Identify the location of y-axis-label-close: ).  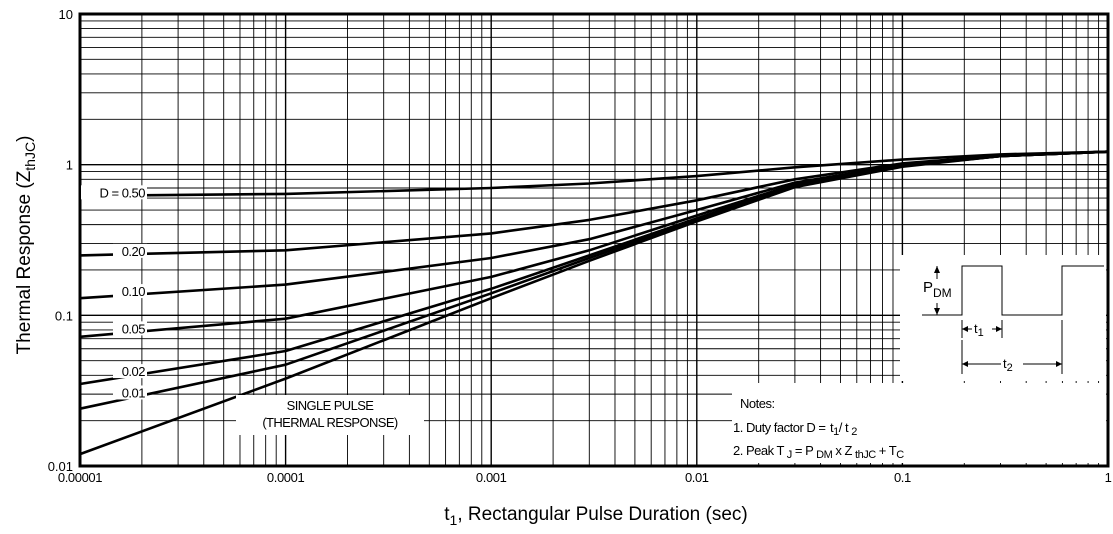
(24, 139).